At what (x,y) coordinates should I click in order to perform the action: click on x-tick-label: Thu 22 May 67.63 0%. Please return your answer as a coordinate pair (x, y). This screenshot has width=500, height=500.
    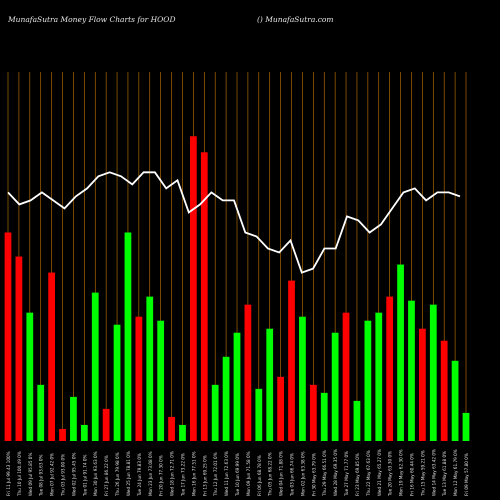
    Looking at the image, I should click on (368, 473).